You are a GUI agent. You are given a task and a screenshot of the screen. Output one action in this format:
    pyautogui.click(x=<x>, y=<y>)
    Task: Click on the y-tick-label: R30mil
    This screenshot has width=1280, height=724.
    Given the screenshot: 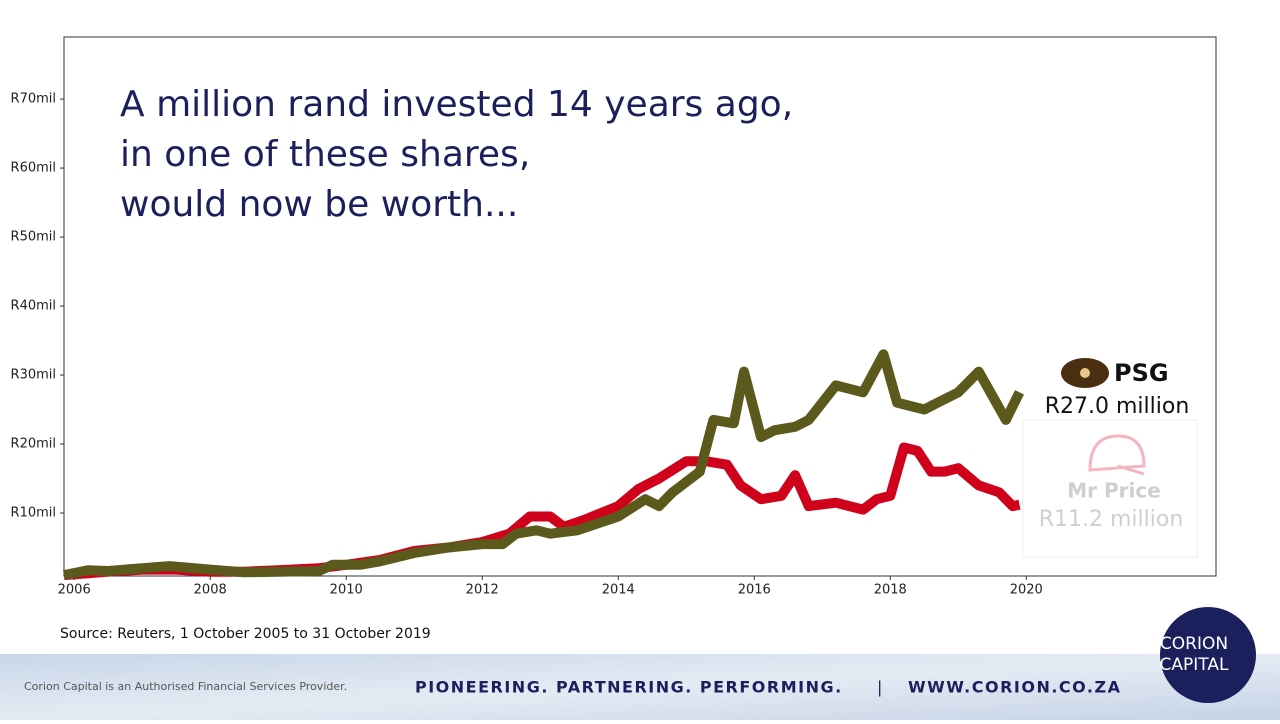 What is the action you would take?
    pyautogui.click(x=33, y=375)
    